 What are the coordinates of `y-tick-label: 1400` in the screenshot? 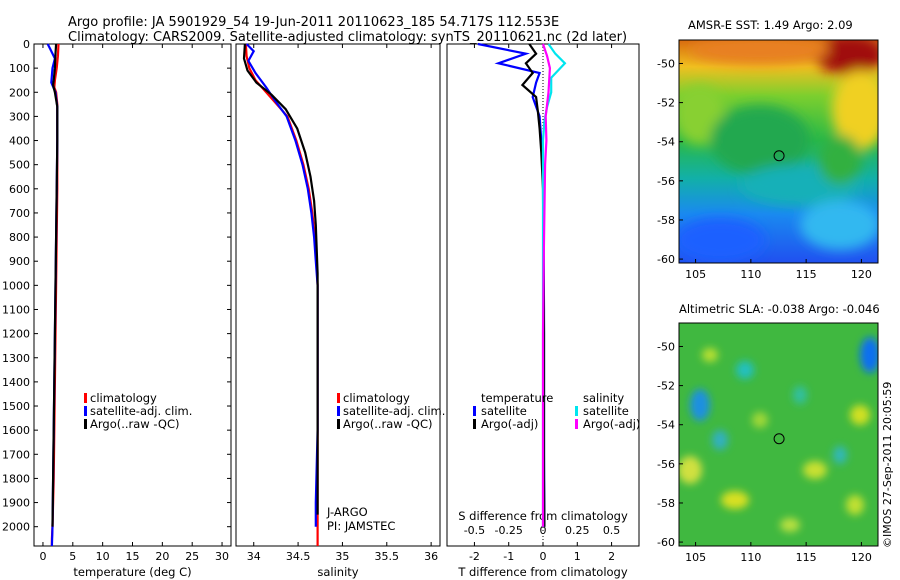 It's located at (16, 382).